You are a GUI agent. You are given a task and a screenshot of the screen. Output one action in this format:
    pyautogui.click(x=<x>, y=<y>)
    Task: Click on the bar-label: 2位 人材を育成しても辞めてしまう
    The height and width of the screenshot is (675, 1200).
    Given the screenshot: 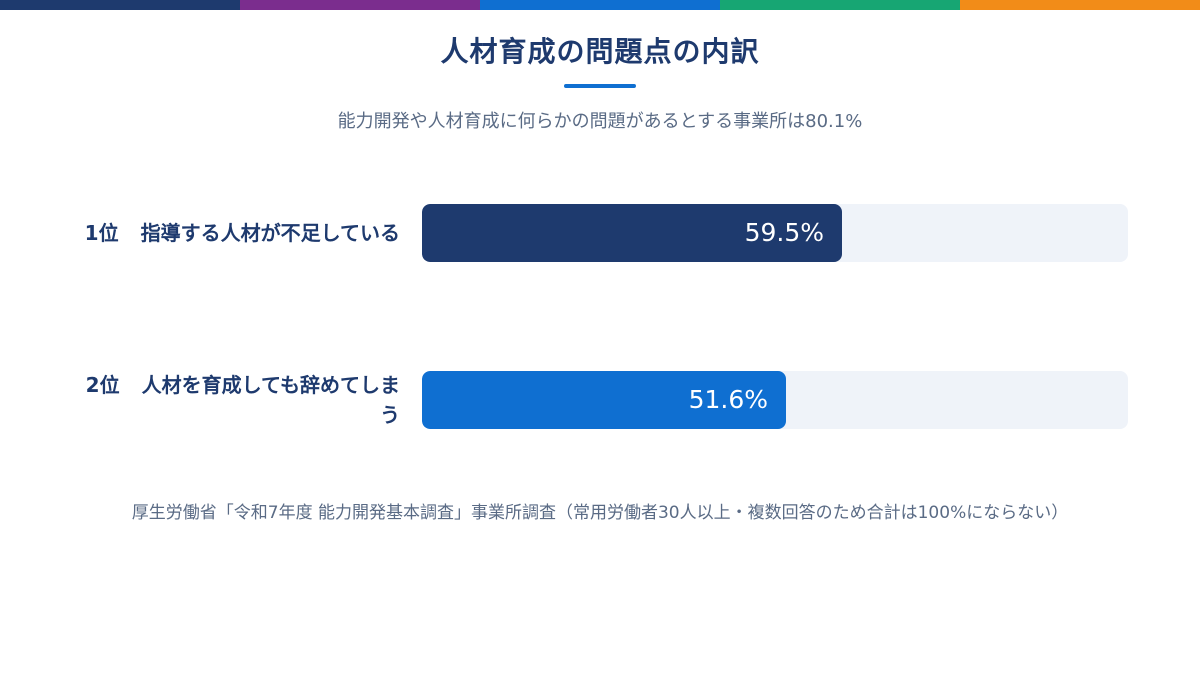 What is the action you would take?
    pyautogui.click(x=235, y=400)
    